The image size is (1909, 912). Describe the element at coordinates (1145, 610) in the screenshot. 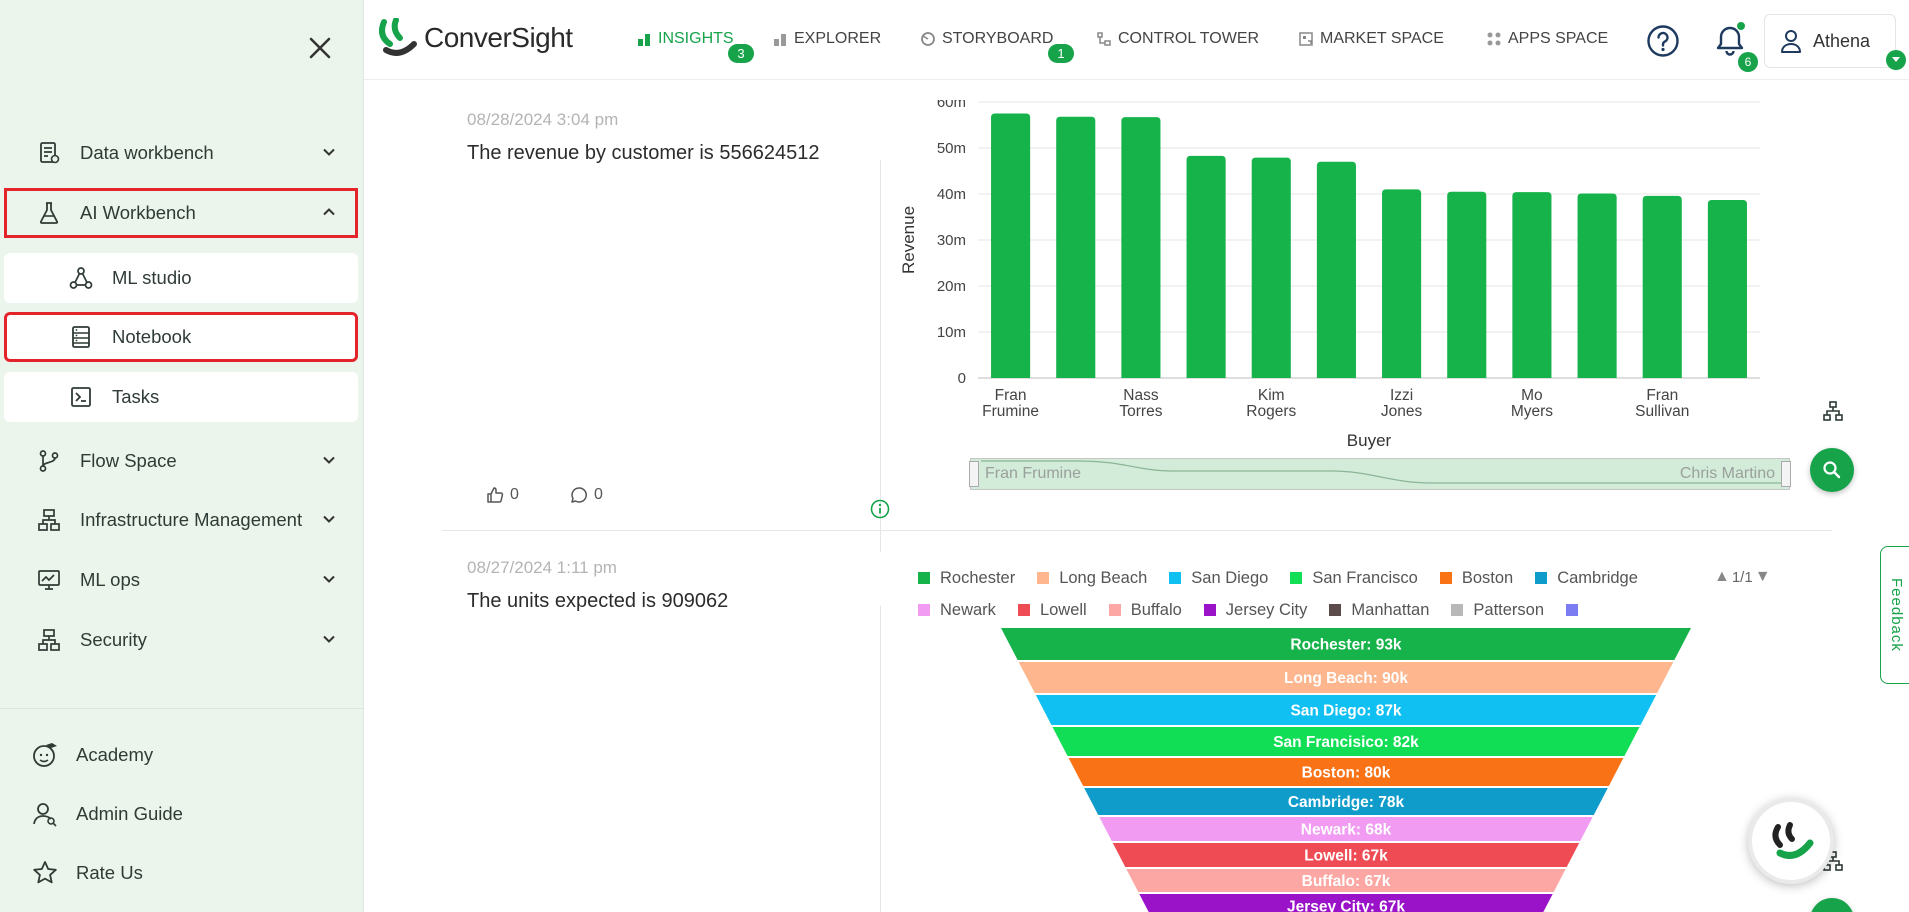

I see `legend-item: Buffalo` at that location.